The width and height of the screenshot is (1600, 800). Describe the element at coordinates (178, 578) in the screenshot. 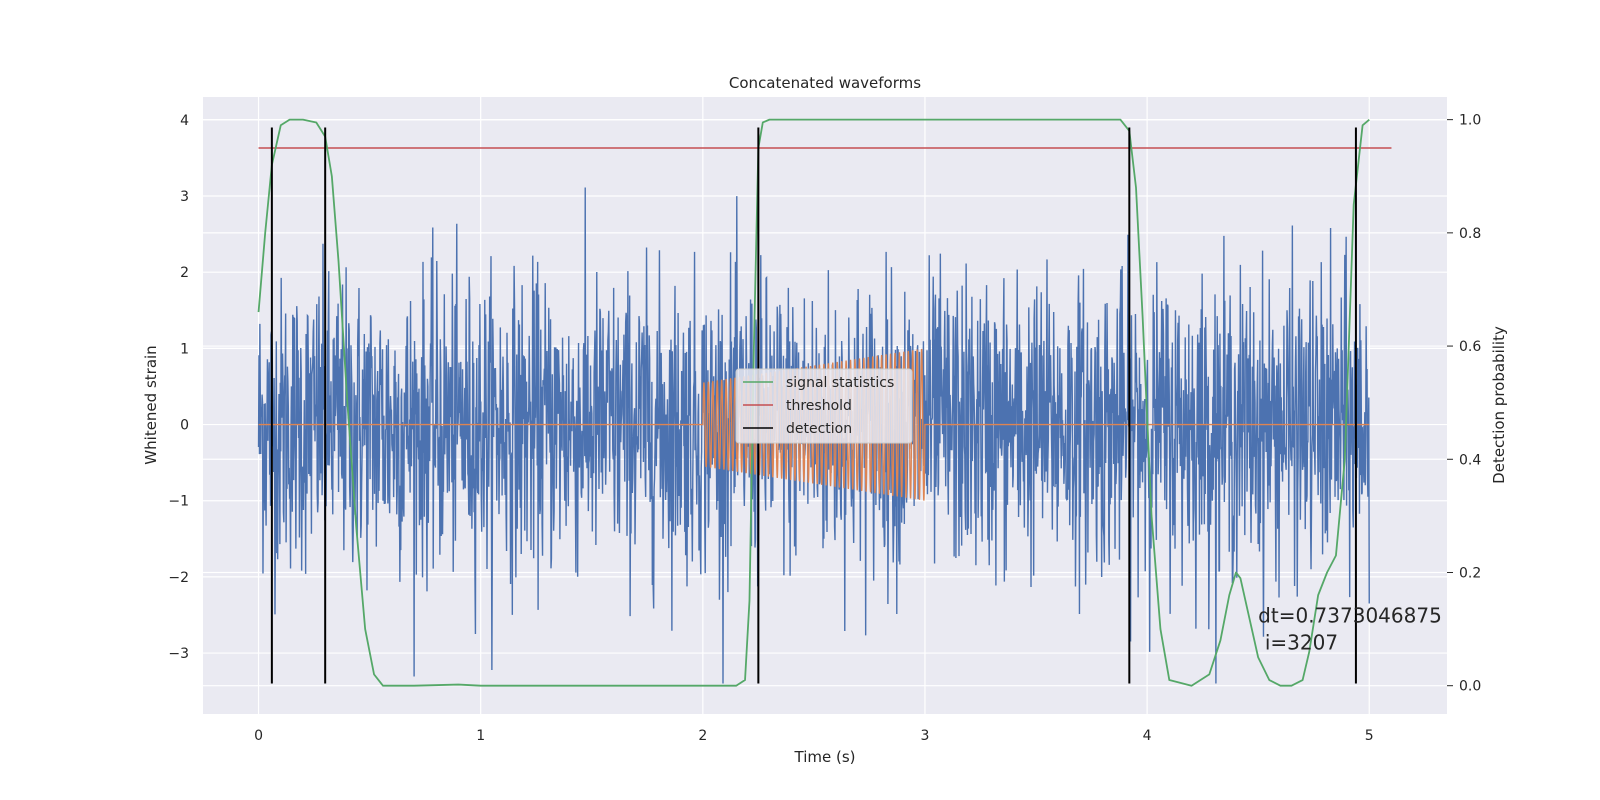

I see `y-left-tick-label: −2` at that location.